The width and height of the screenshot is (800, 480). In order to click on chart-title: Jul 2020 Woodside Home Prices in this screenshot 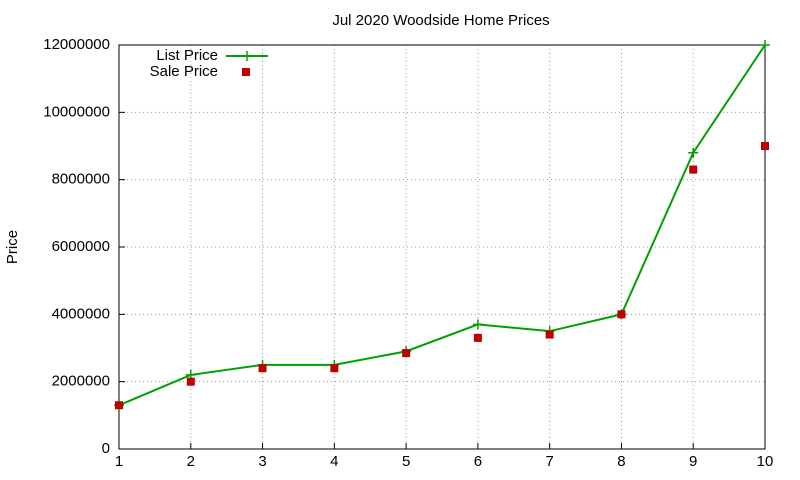, I will do `click(440, 20)`.